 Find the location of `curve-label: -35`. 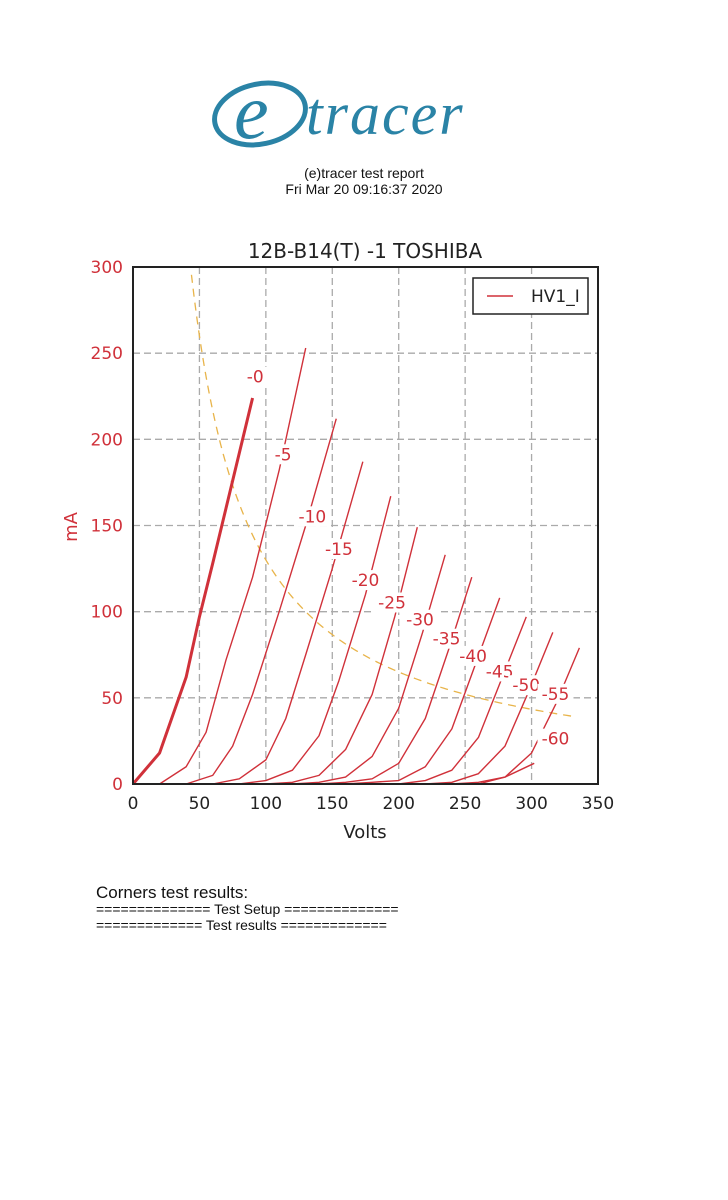

curve-label: -35 is located at coordinates (447, 640).